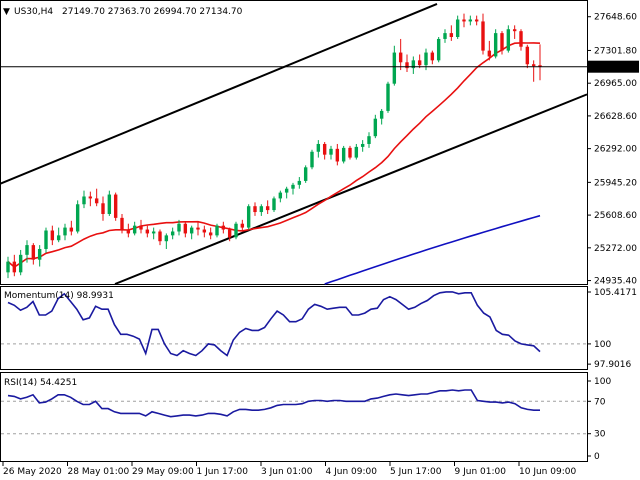 The height and width of the screenshot is (480, 640). Describe the element at coordinates (99, 472) in the screenshot. I see `time-tick-label: 28 May 01:00` at that location.